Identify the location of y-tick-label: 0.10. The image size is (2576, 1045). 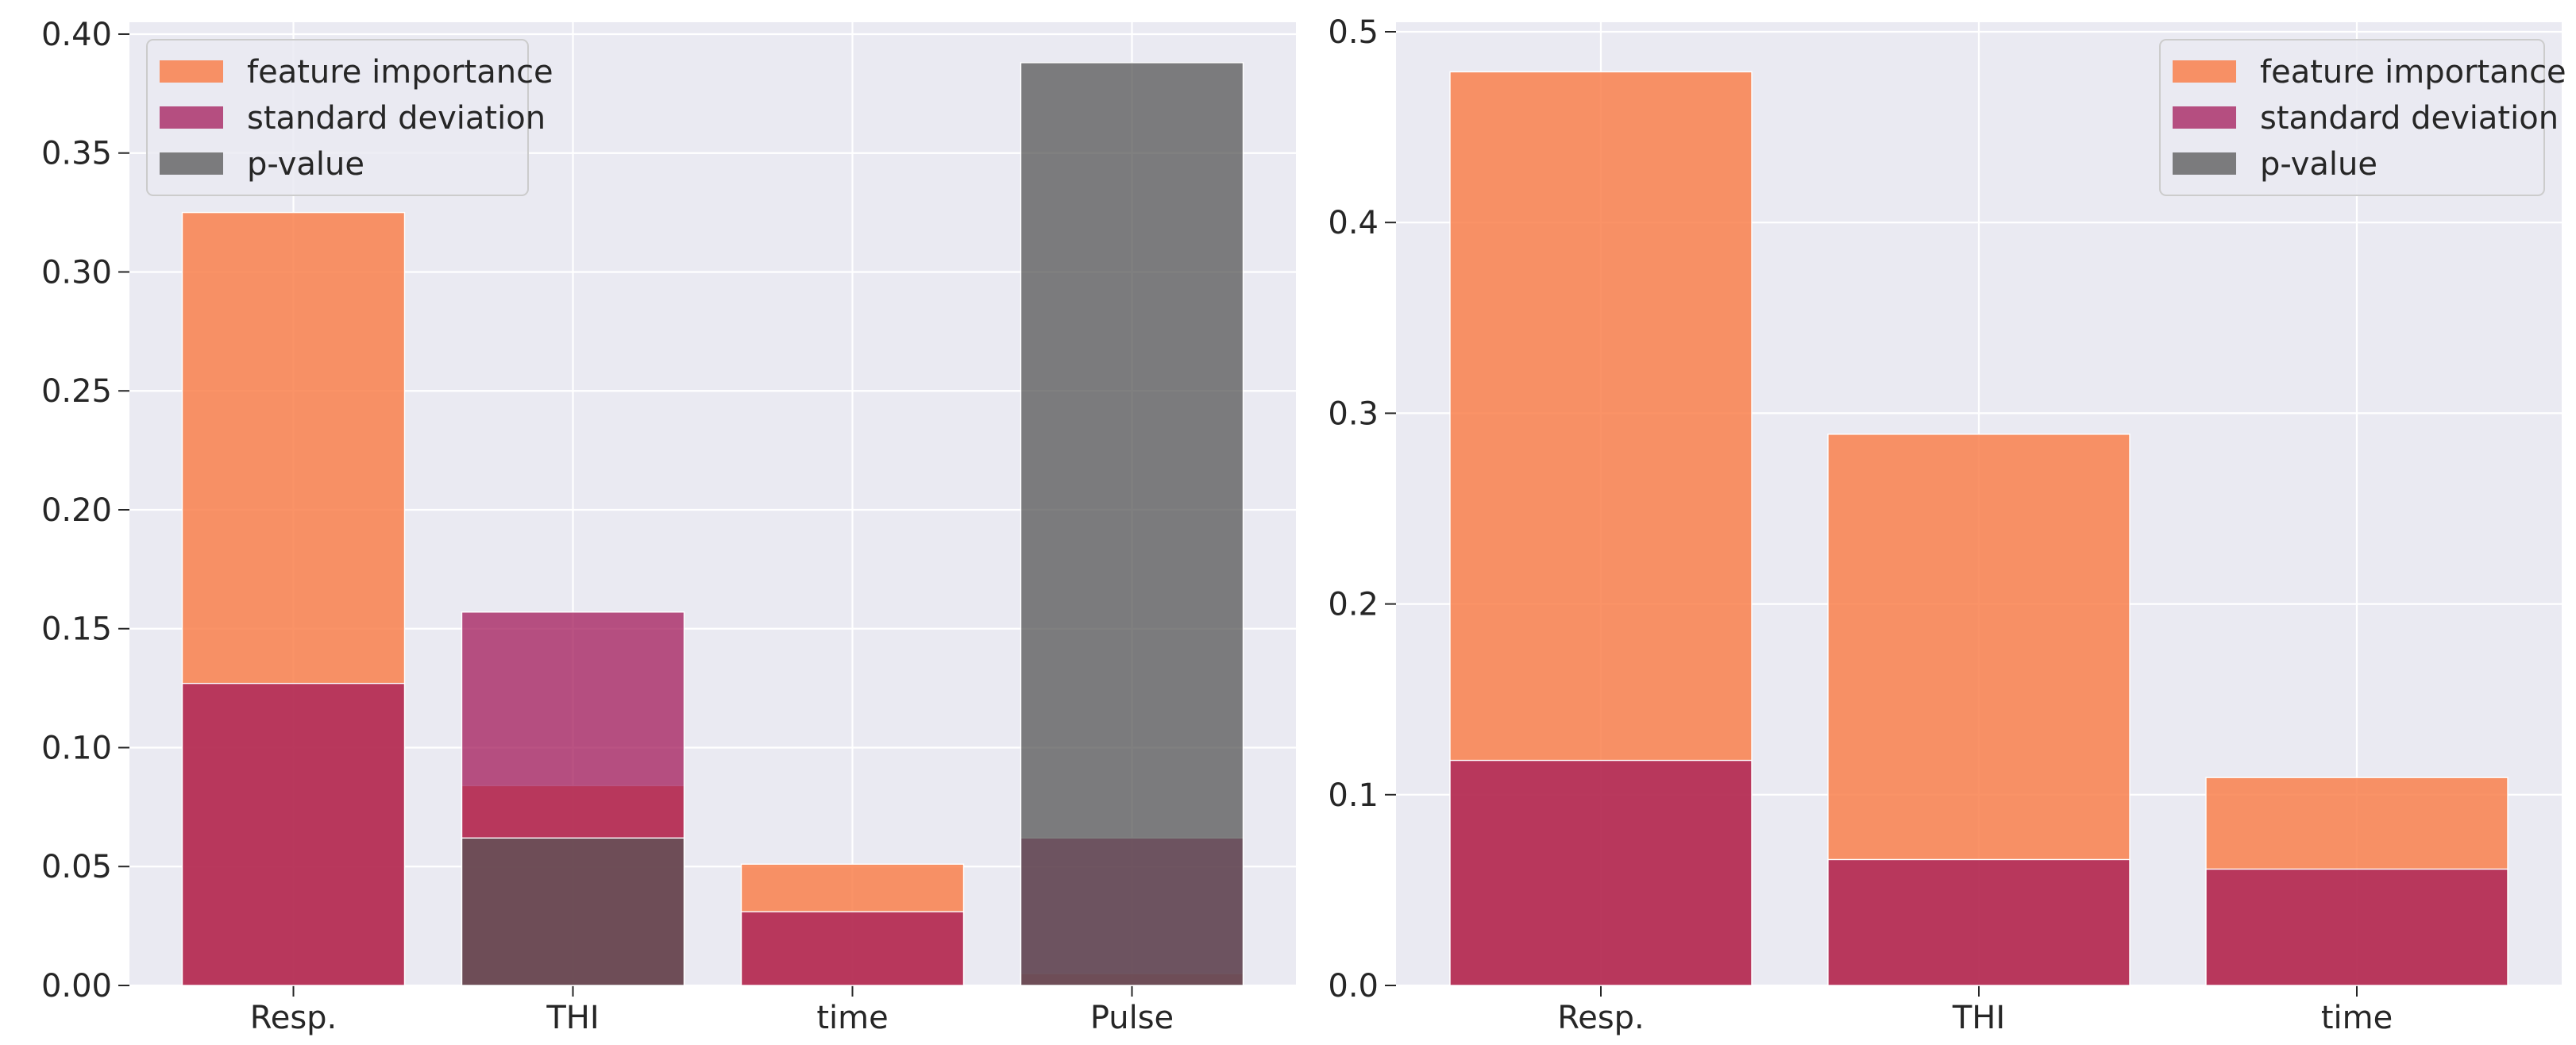
(76, 748).